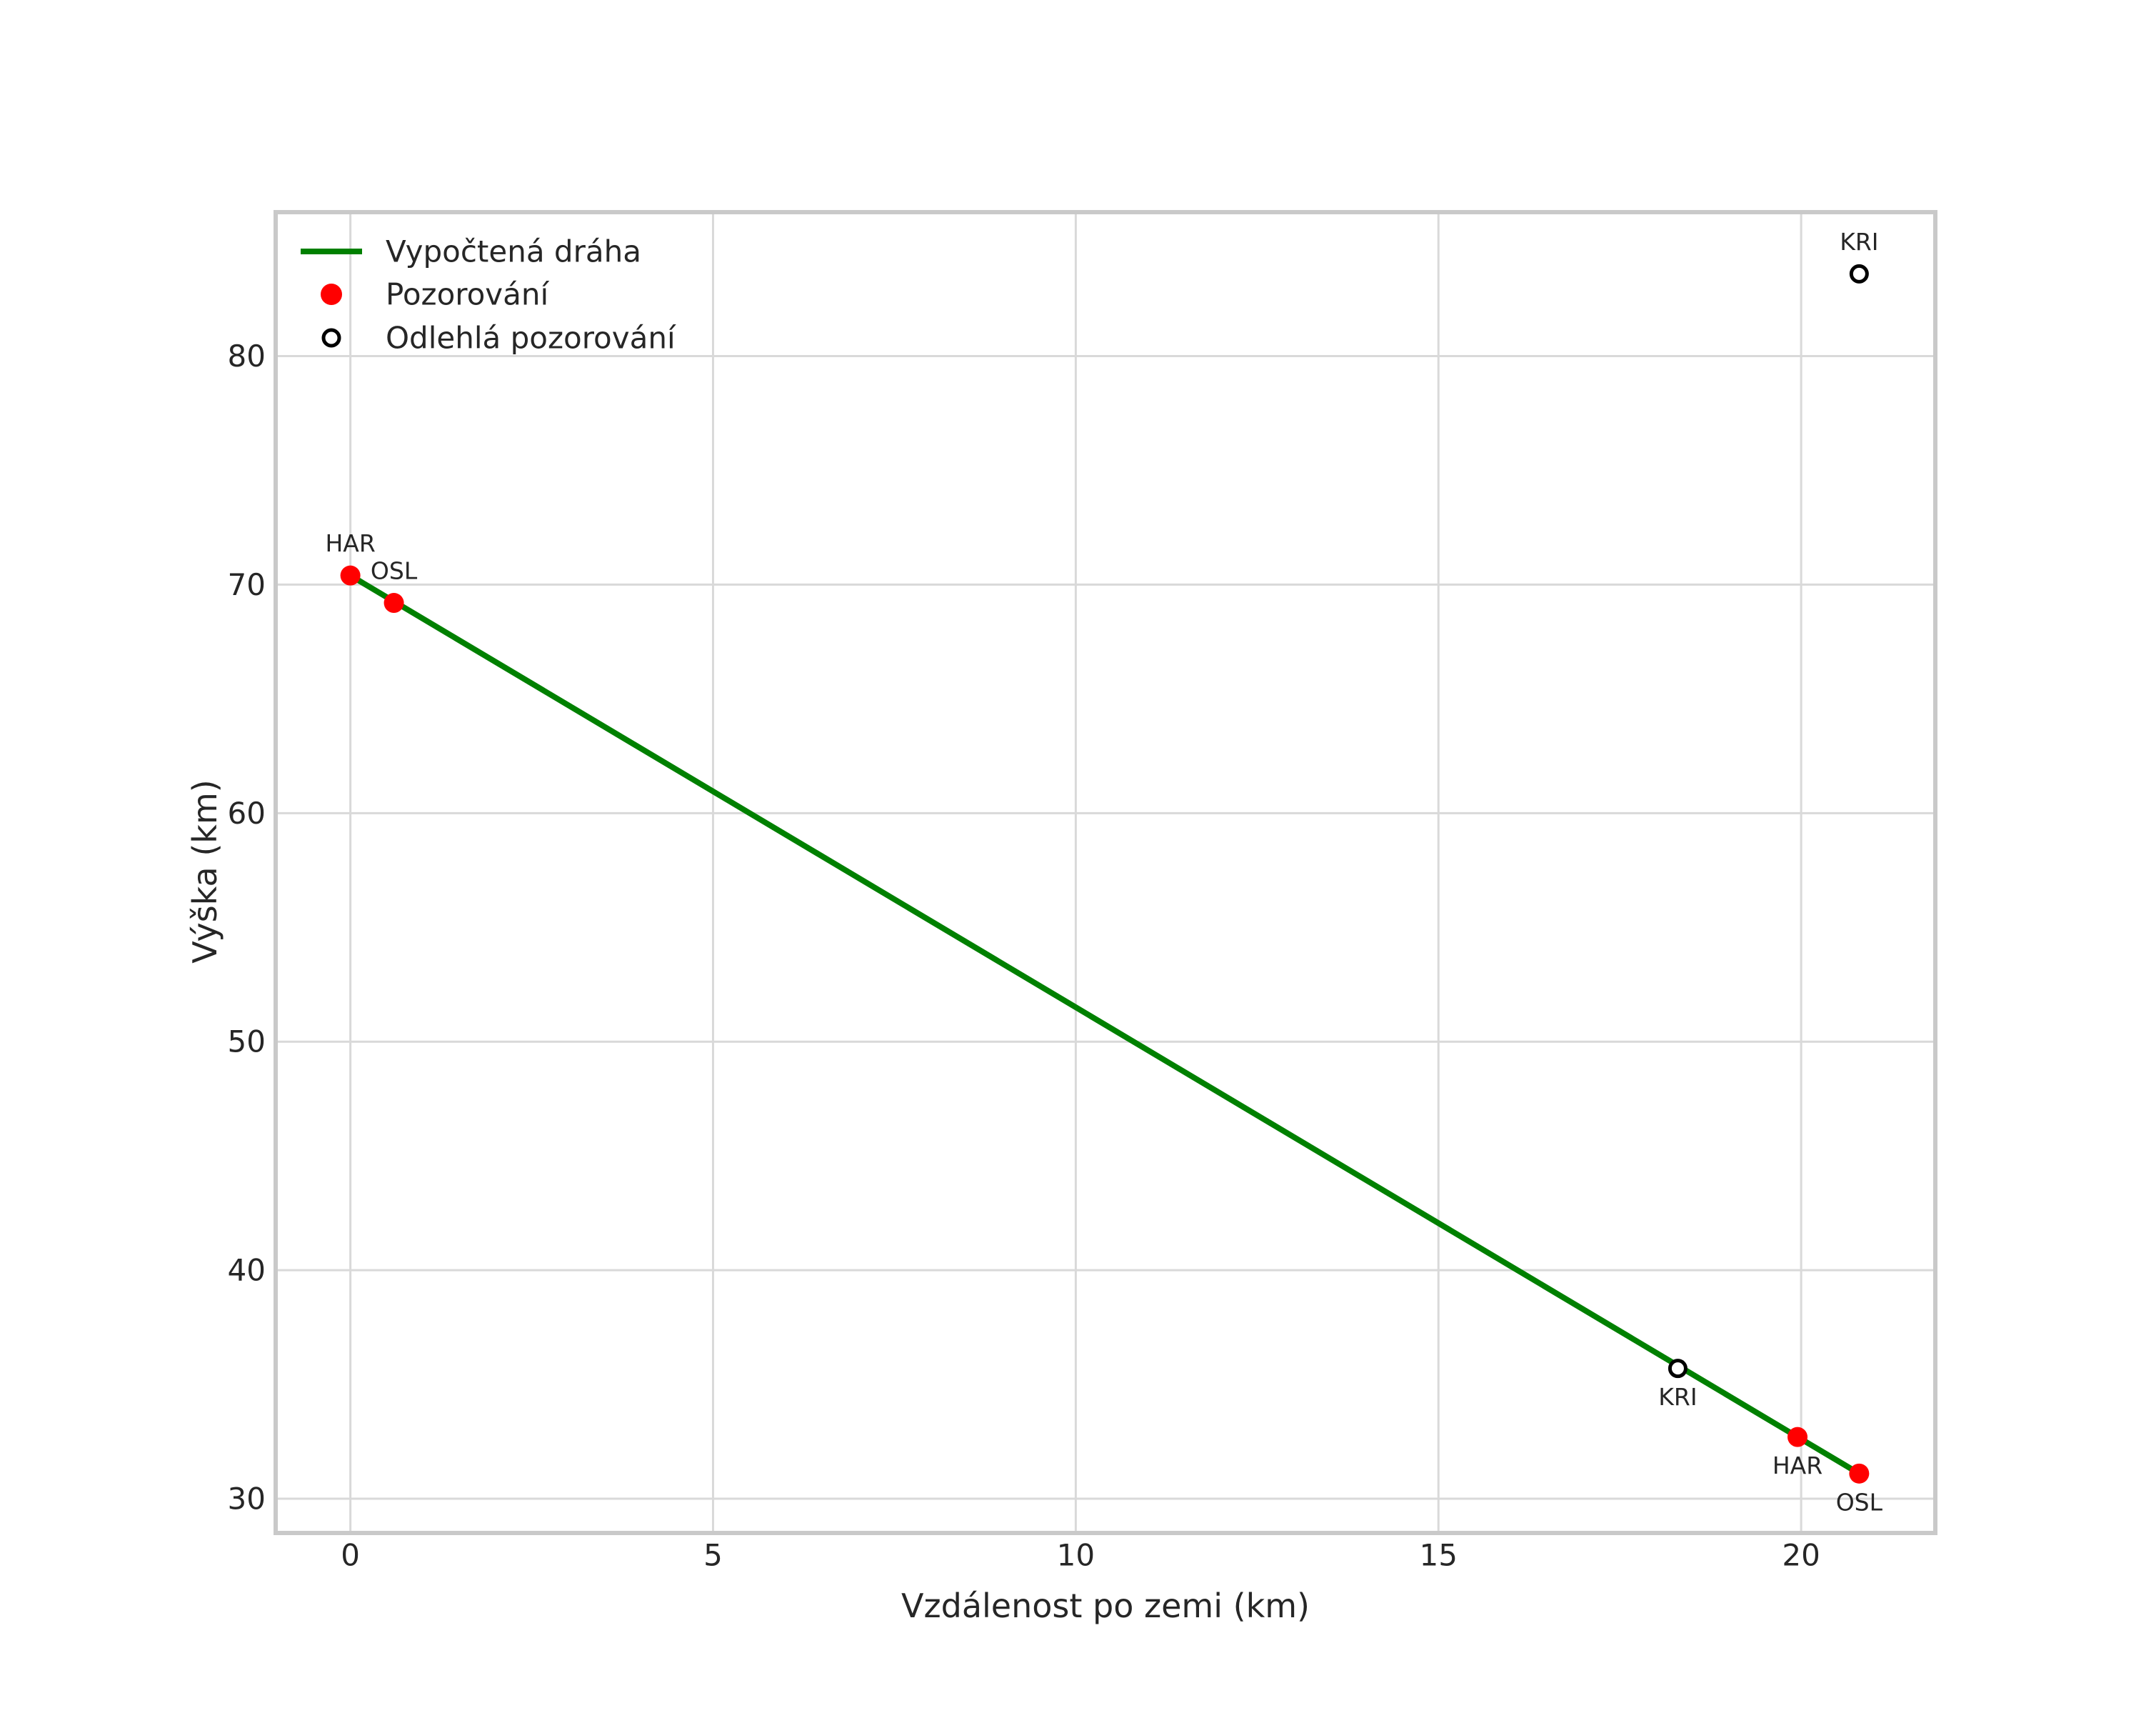  I want to click on x-tick-label: 5, so click(713, 1555).